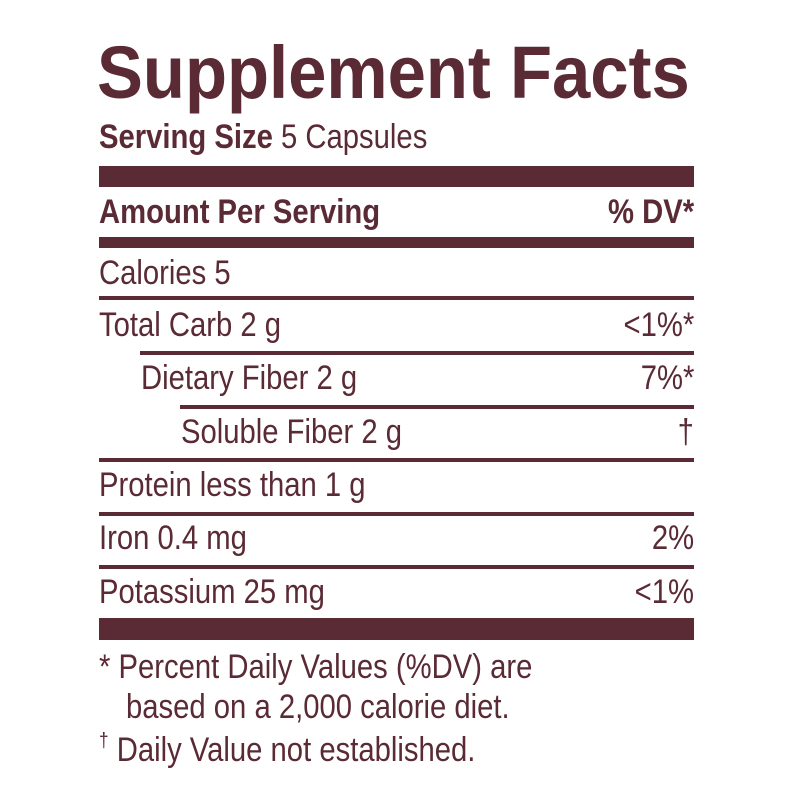  I want to click on nutrient-label: Potassium 25 mg, so click(212, 592).